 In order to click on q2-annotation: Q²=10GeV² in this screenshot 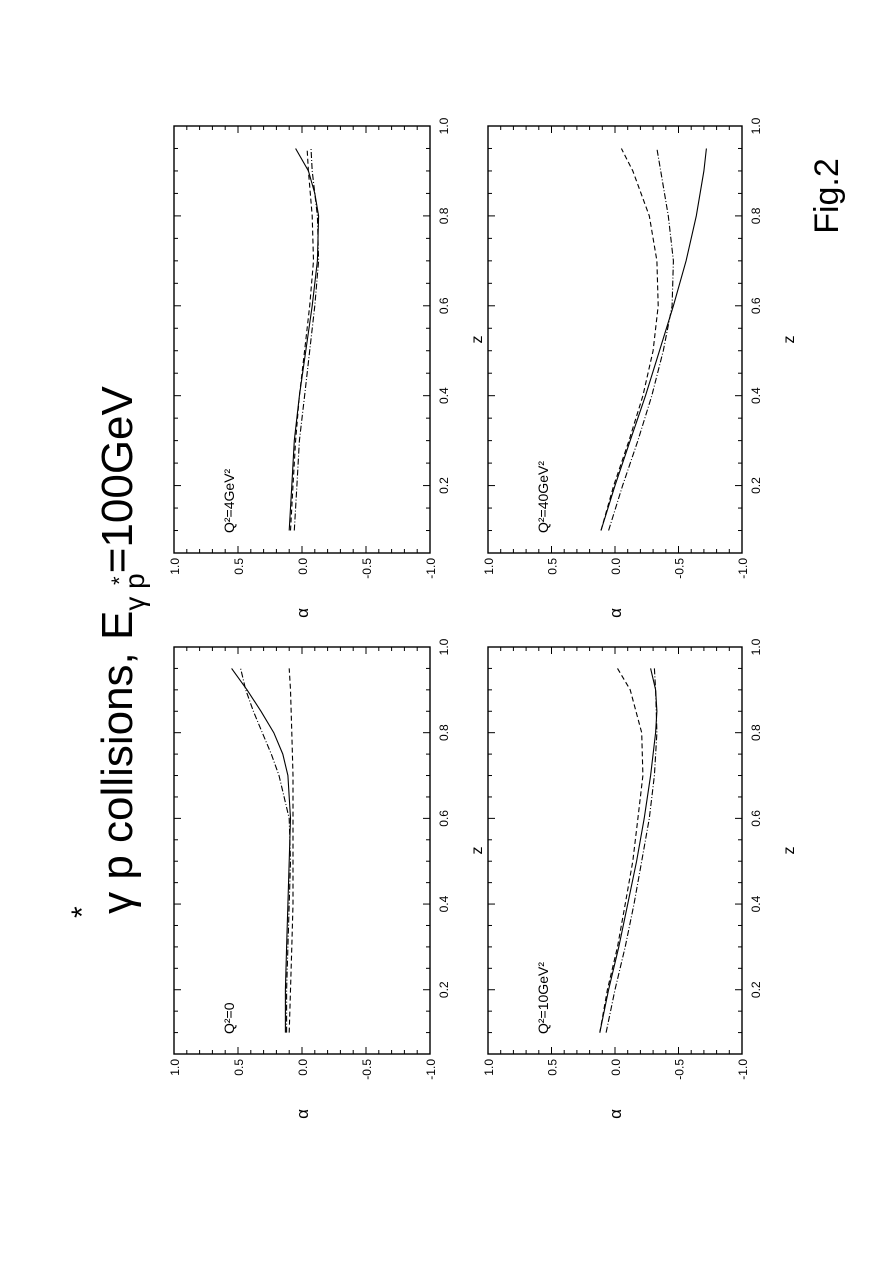, I will do `click(543, 998)`.